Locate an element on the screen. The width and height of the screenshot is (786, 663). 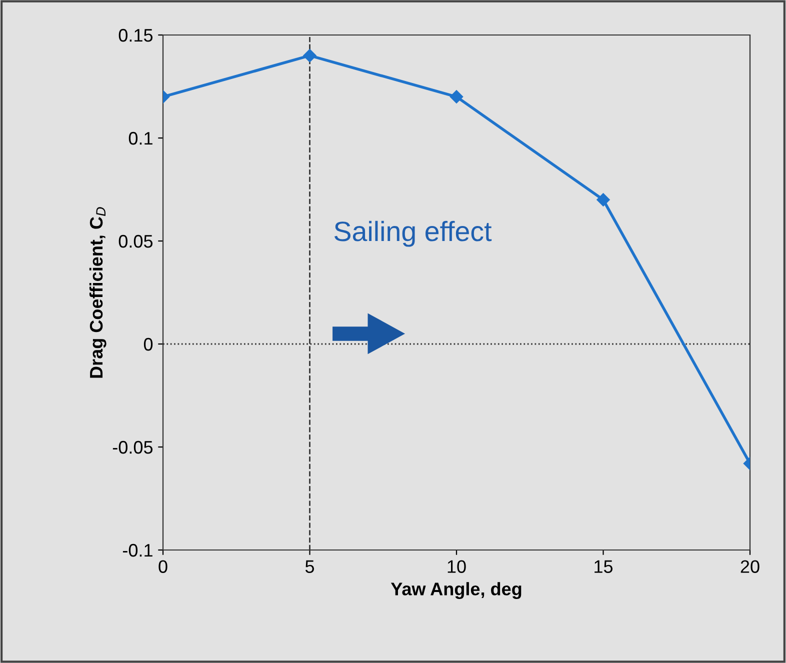
x-tick-label: 20 is located at coordinates (750, 566).